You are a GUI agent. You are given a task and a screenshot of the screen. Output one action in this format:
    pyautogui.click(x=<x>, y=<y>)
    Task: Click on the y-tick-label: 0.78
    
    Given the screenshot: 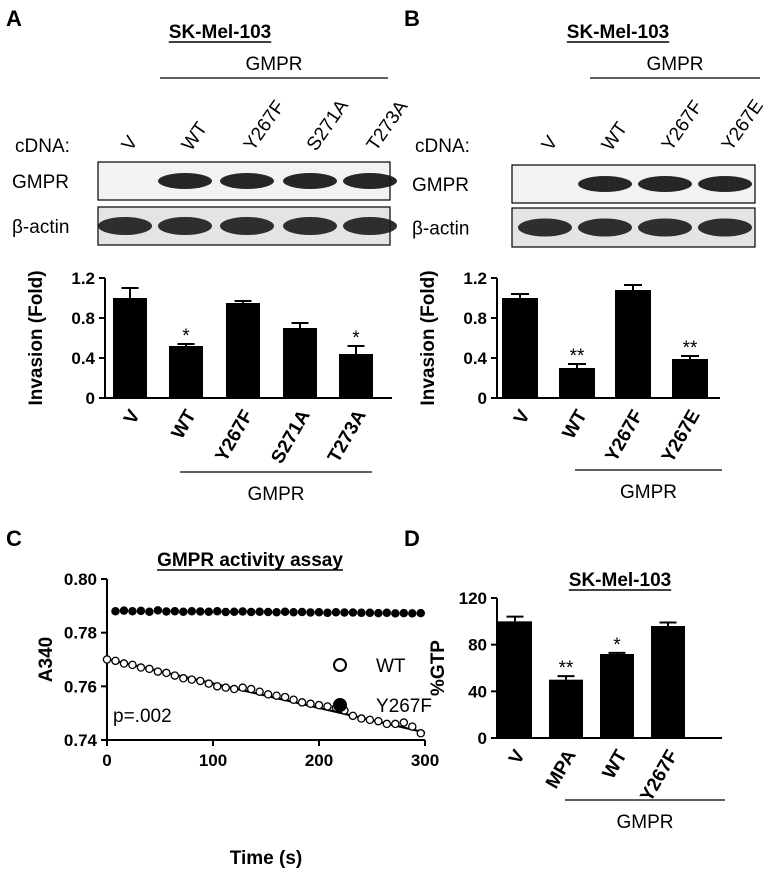 What is the action you would take?
    pyautogui.click(x=80, y=633)
    